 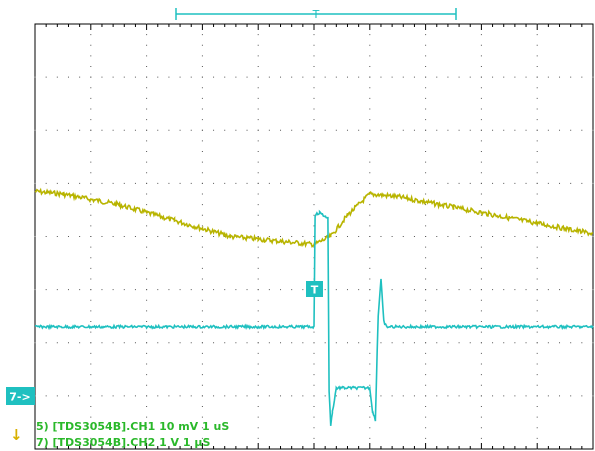 What do you see at coordinates (314, 218) in the screenshot?
I see `trace-ch1` at bounding box center [314, 218].